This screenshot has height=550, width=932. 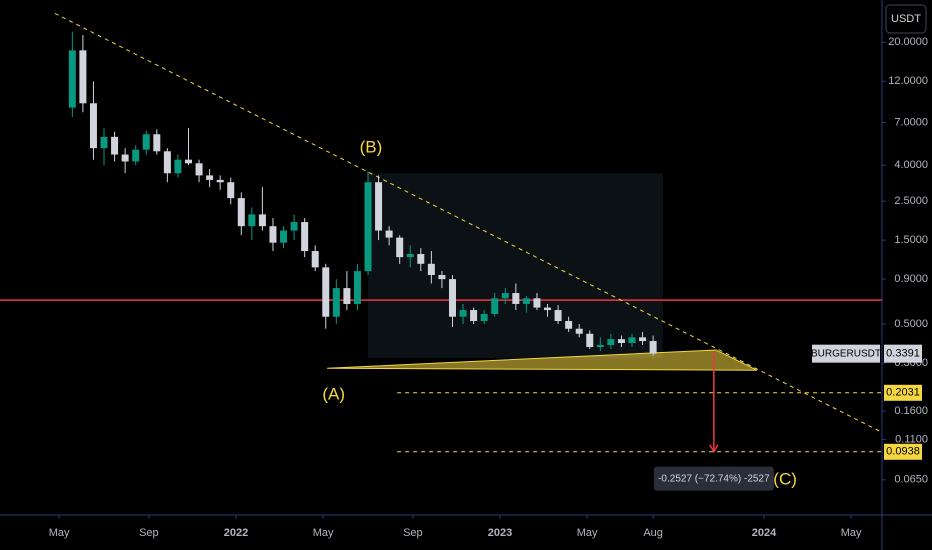 I want to click on last-price-label: 0.3391, so click(x=903, y=354).